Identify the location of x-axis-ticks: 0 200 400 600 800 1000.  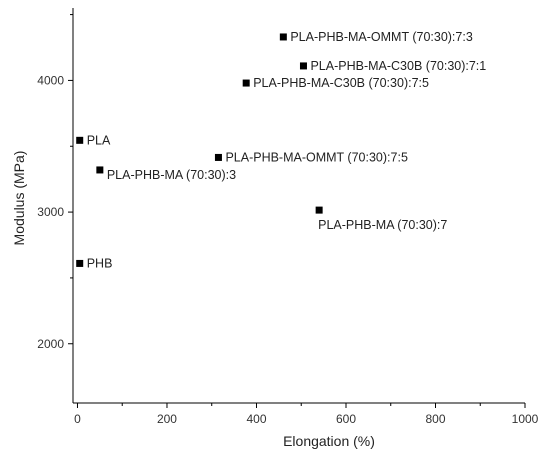
(306, 414).